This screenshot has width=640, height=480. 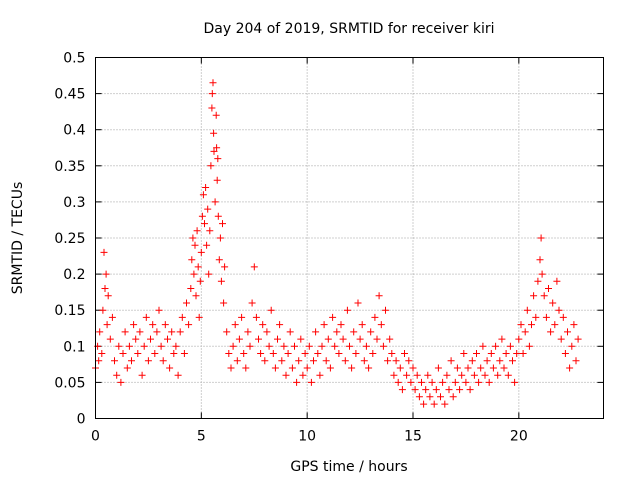 I want to click on y-tick-label: 0.45, so click(x=69, y=95).